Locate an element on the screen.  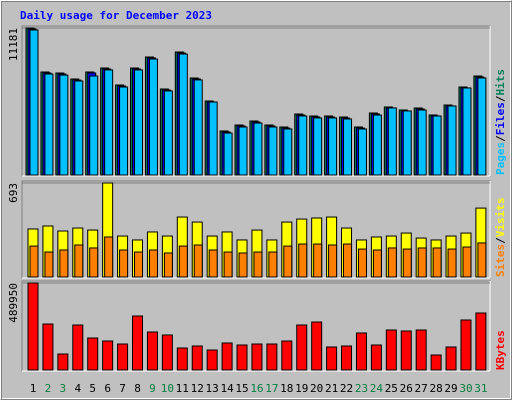
x-tick-label: 26 is located at coordinates (406, 388).